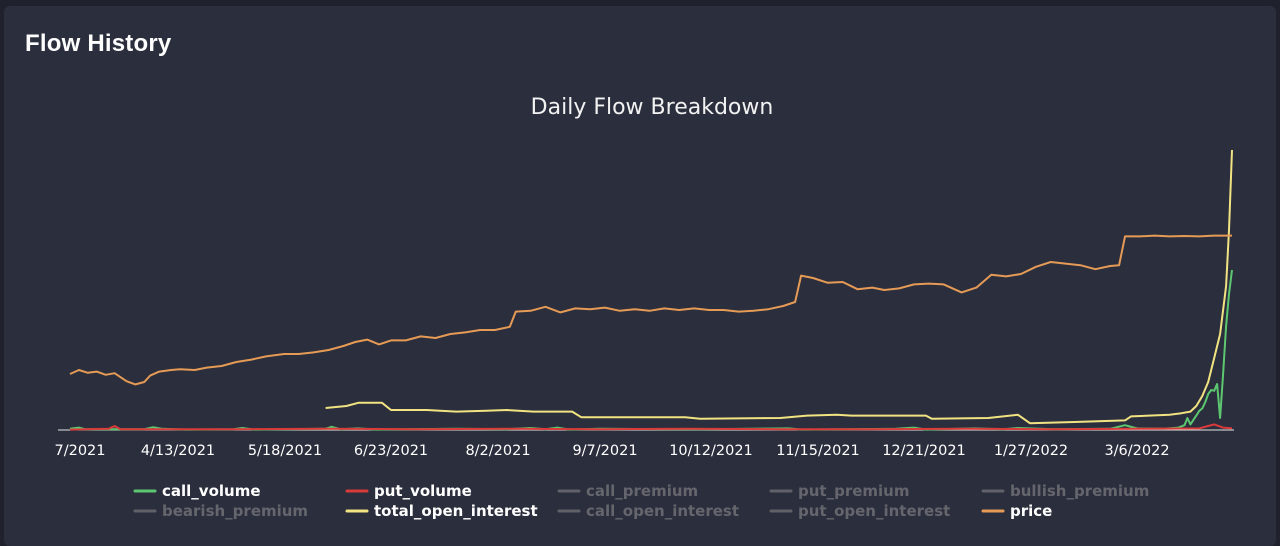 This screenshot has width=1280, height=546. I want to click on x-tick-label: 10/12/2021, so click(711, 451).